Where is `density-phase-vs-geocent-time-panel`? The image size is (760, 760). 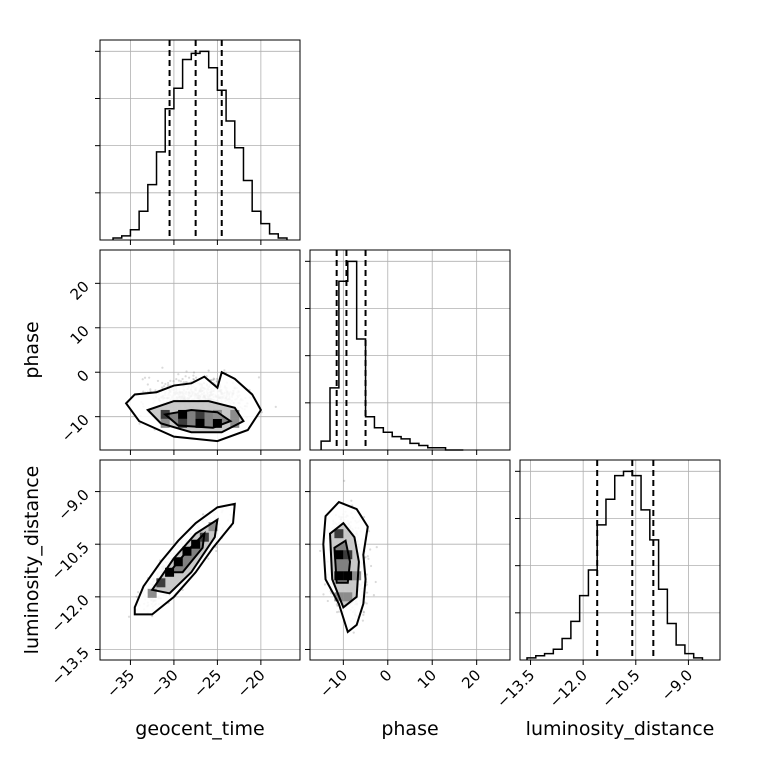
density-phase-vs-geocent-time-panel is located at coordinates (198, 352).